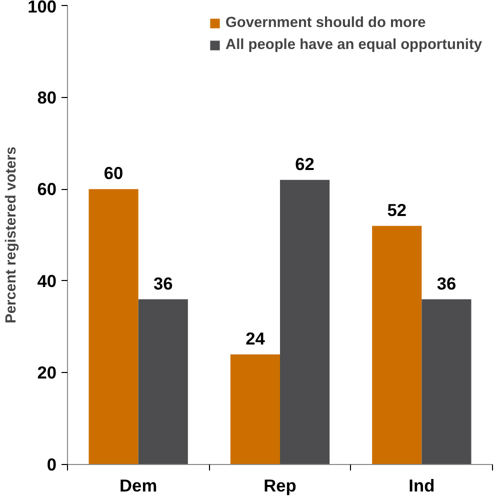  What do you see at coordinates (325, 23) in the screenshot?
I see `legend-label: Government should do more` at bounding box center [325, 23].